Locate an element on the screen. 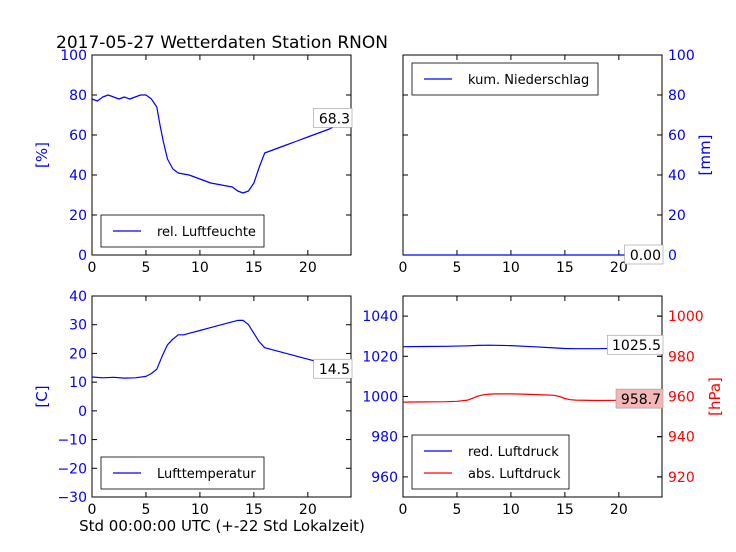 The height and width of the screenshot is (552, 736). legend-label: Lufttemperatur is located at coordinates (206, 474).